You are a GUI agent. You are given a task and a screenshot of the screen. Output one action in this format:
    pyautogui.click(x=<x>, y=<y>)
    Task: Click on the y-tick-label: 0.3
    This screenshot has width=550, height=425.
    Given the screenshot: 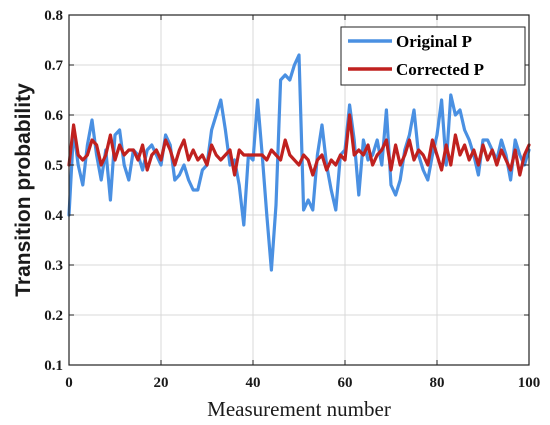 What is the action you would take?
    pyautogui.click(x=53, y=266)
    